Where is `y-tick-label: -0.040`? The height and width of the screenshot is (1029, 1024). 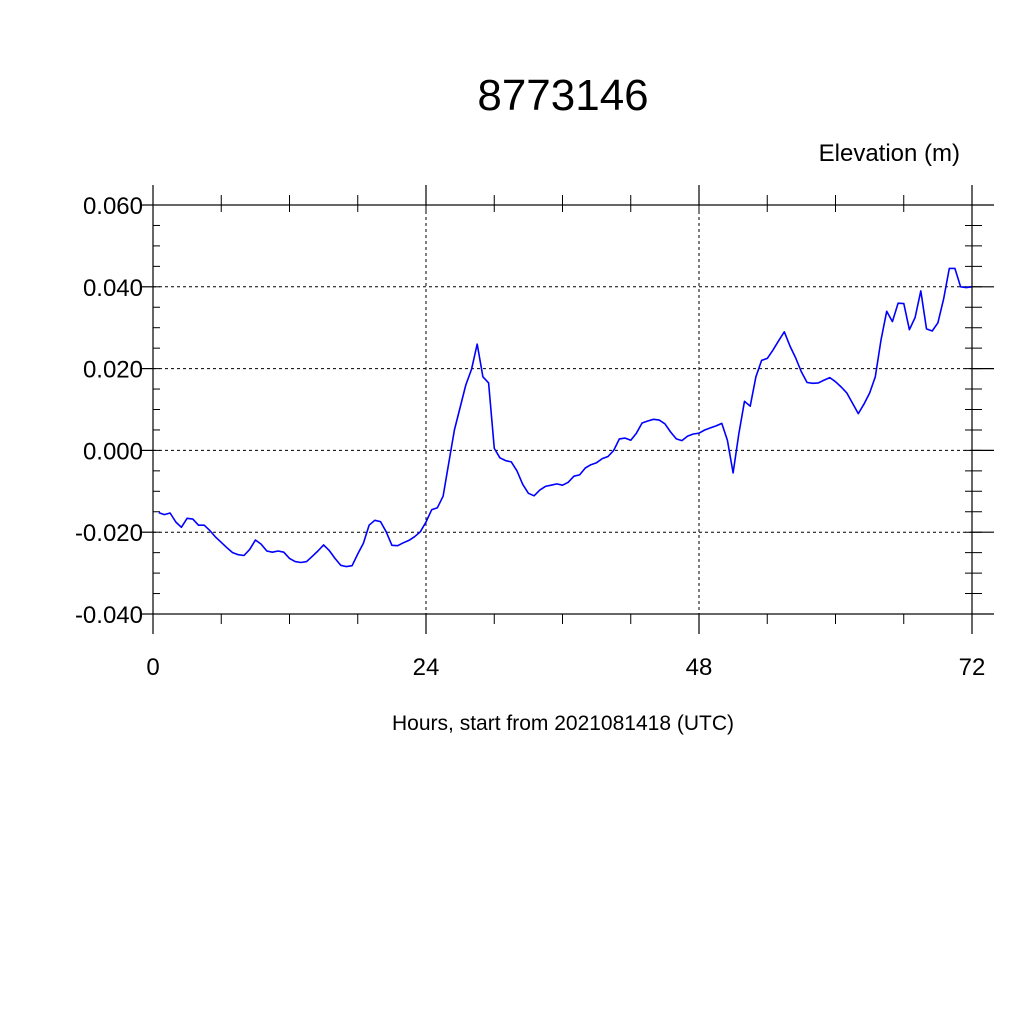 y-tick-label: -0.040 is located at coordinates (109, 615).